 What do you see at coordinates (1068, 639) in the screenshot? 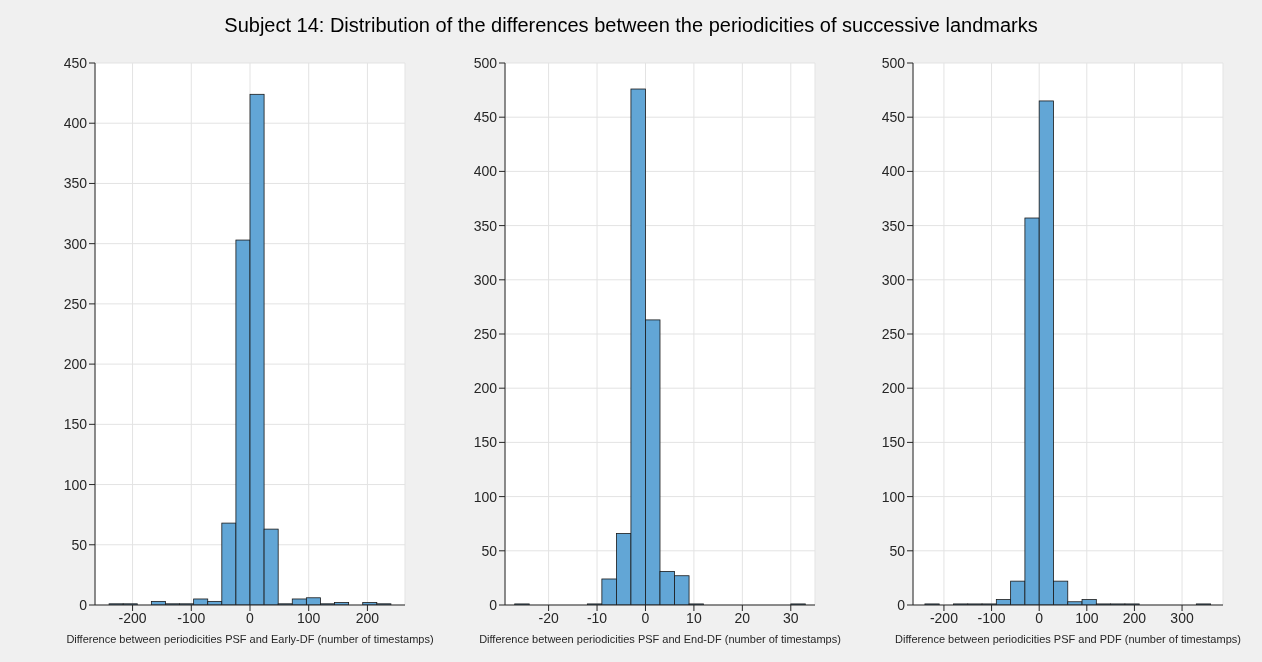
I see `x-axis-title: Difference between periodicities PSF and PDF (number of timestamps)` at bounding box center [1068, 639].